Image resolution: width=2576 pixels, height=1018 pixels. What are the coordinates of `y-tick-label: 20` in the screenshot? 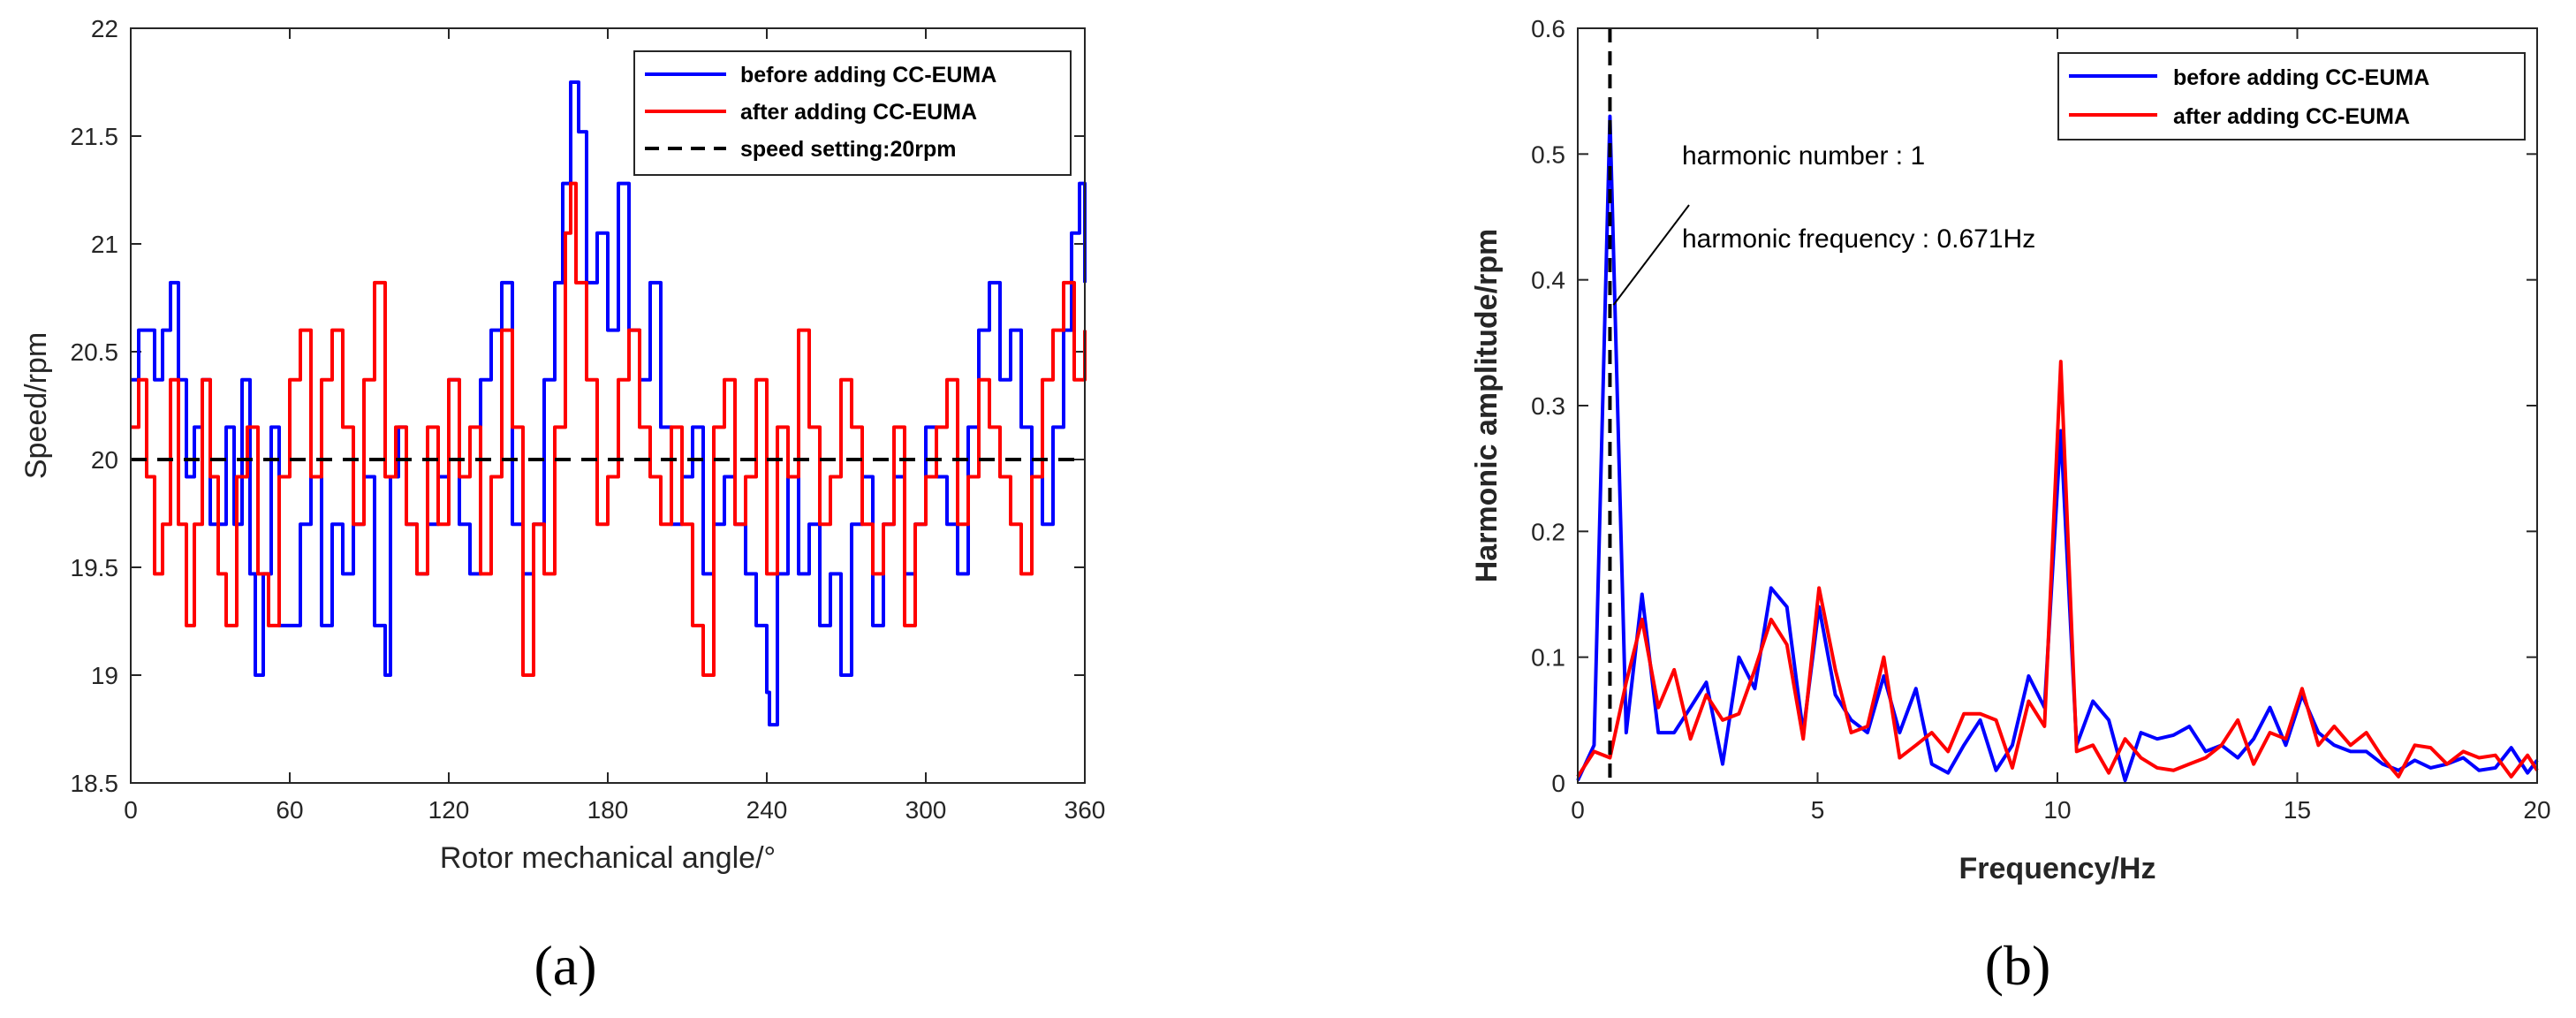 It's located at (105, 460).